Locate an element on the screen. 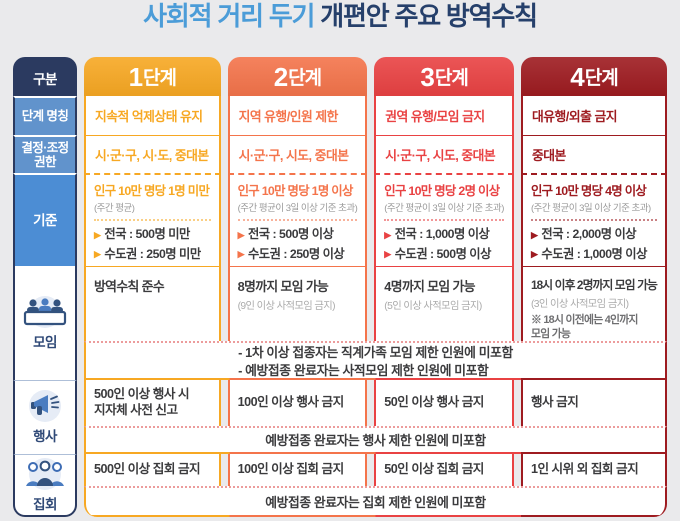  criteria-bullet-text: 수도권 : 1,000명 이상 is located at coordinates (594, 253).